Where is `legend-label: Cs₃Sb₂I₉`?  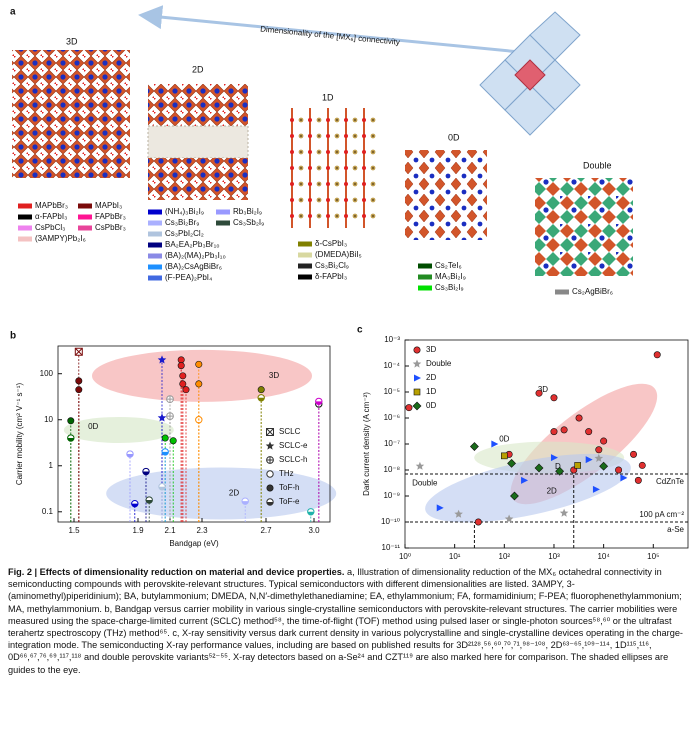 legend-label: Cs₃Sb₂I₉ is located at coordinates (248, 222).